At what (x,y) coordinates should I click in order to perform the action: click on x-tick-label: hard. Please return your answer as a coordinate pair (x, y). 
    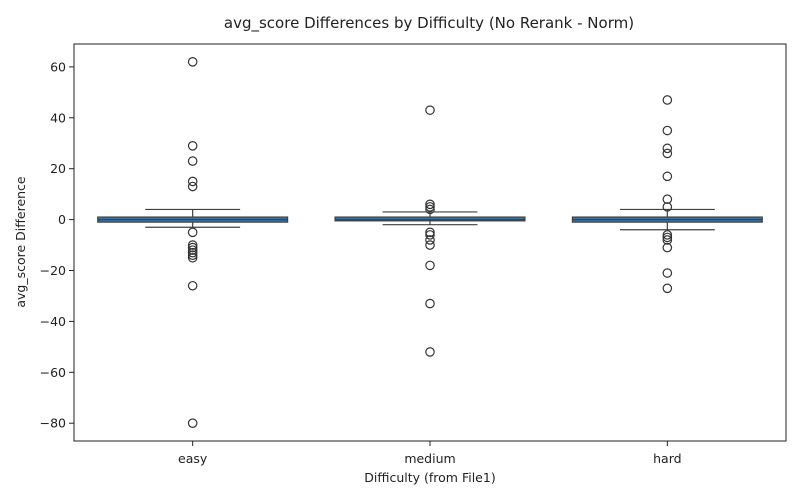
    Looking at the image, I should click on (667, 458).